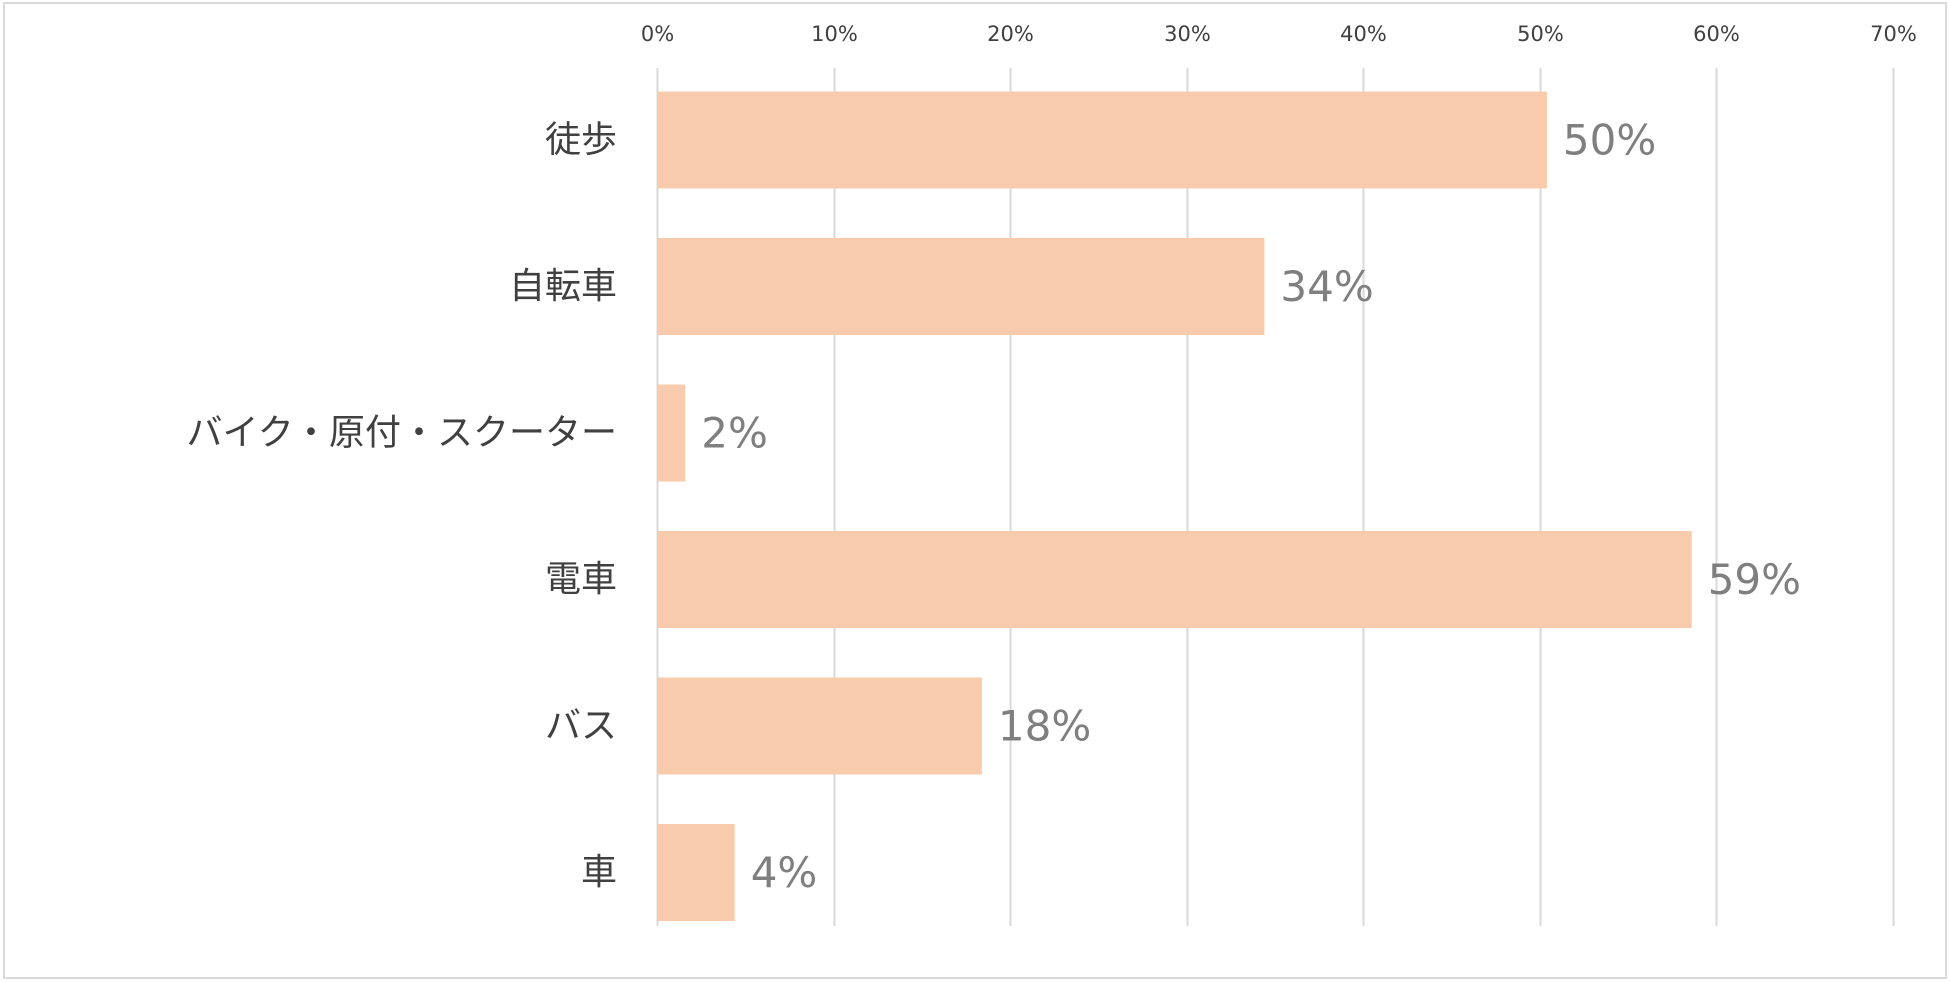 The width and height of the screenshot is (1950, 983). What do you see at coordinates (834, 34) in the screenshot?
I see `x-tick-label: 10%` at bounding box center [834, 34].